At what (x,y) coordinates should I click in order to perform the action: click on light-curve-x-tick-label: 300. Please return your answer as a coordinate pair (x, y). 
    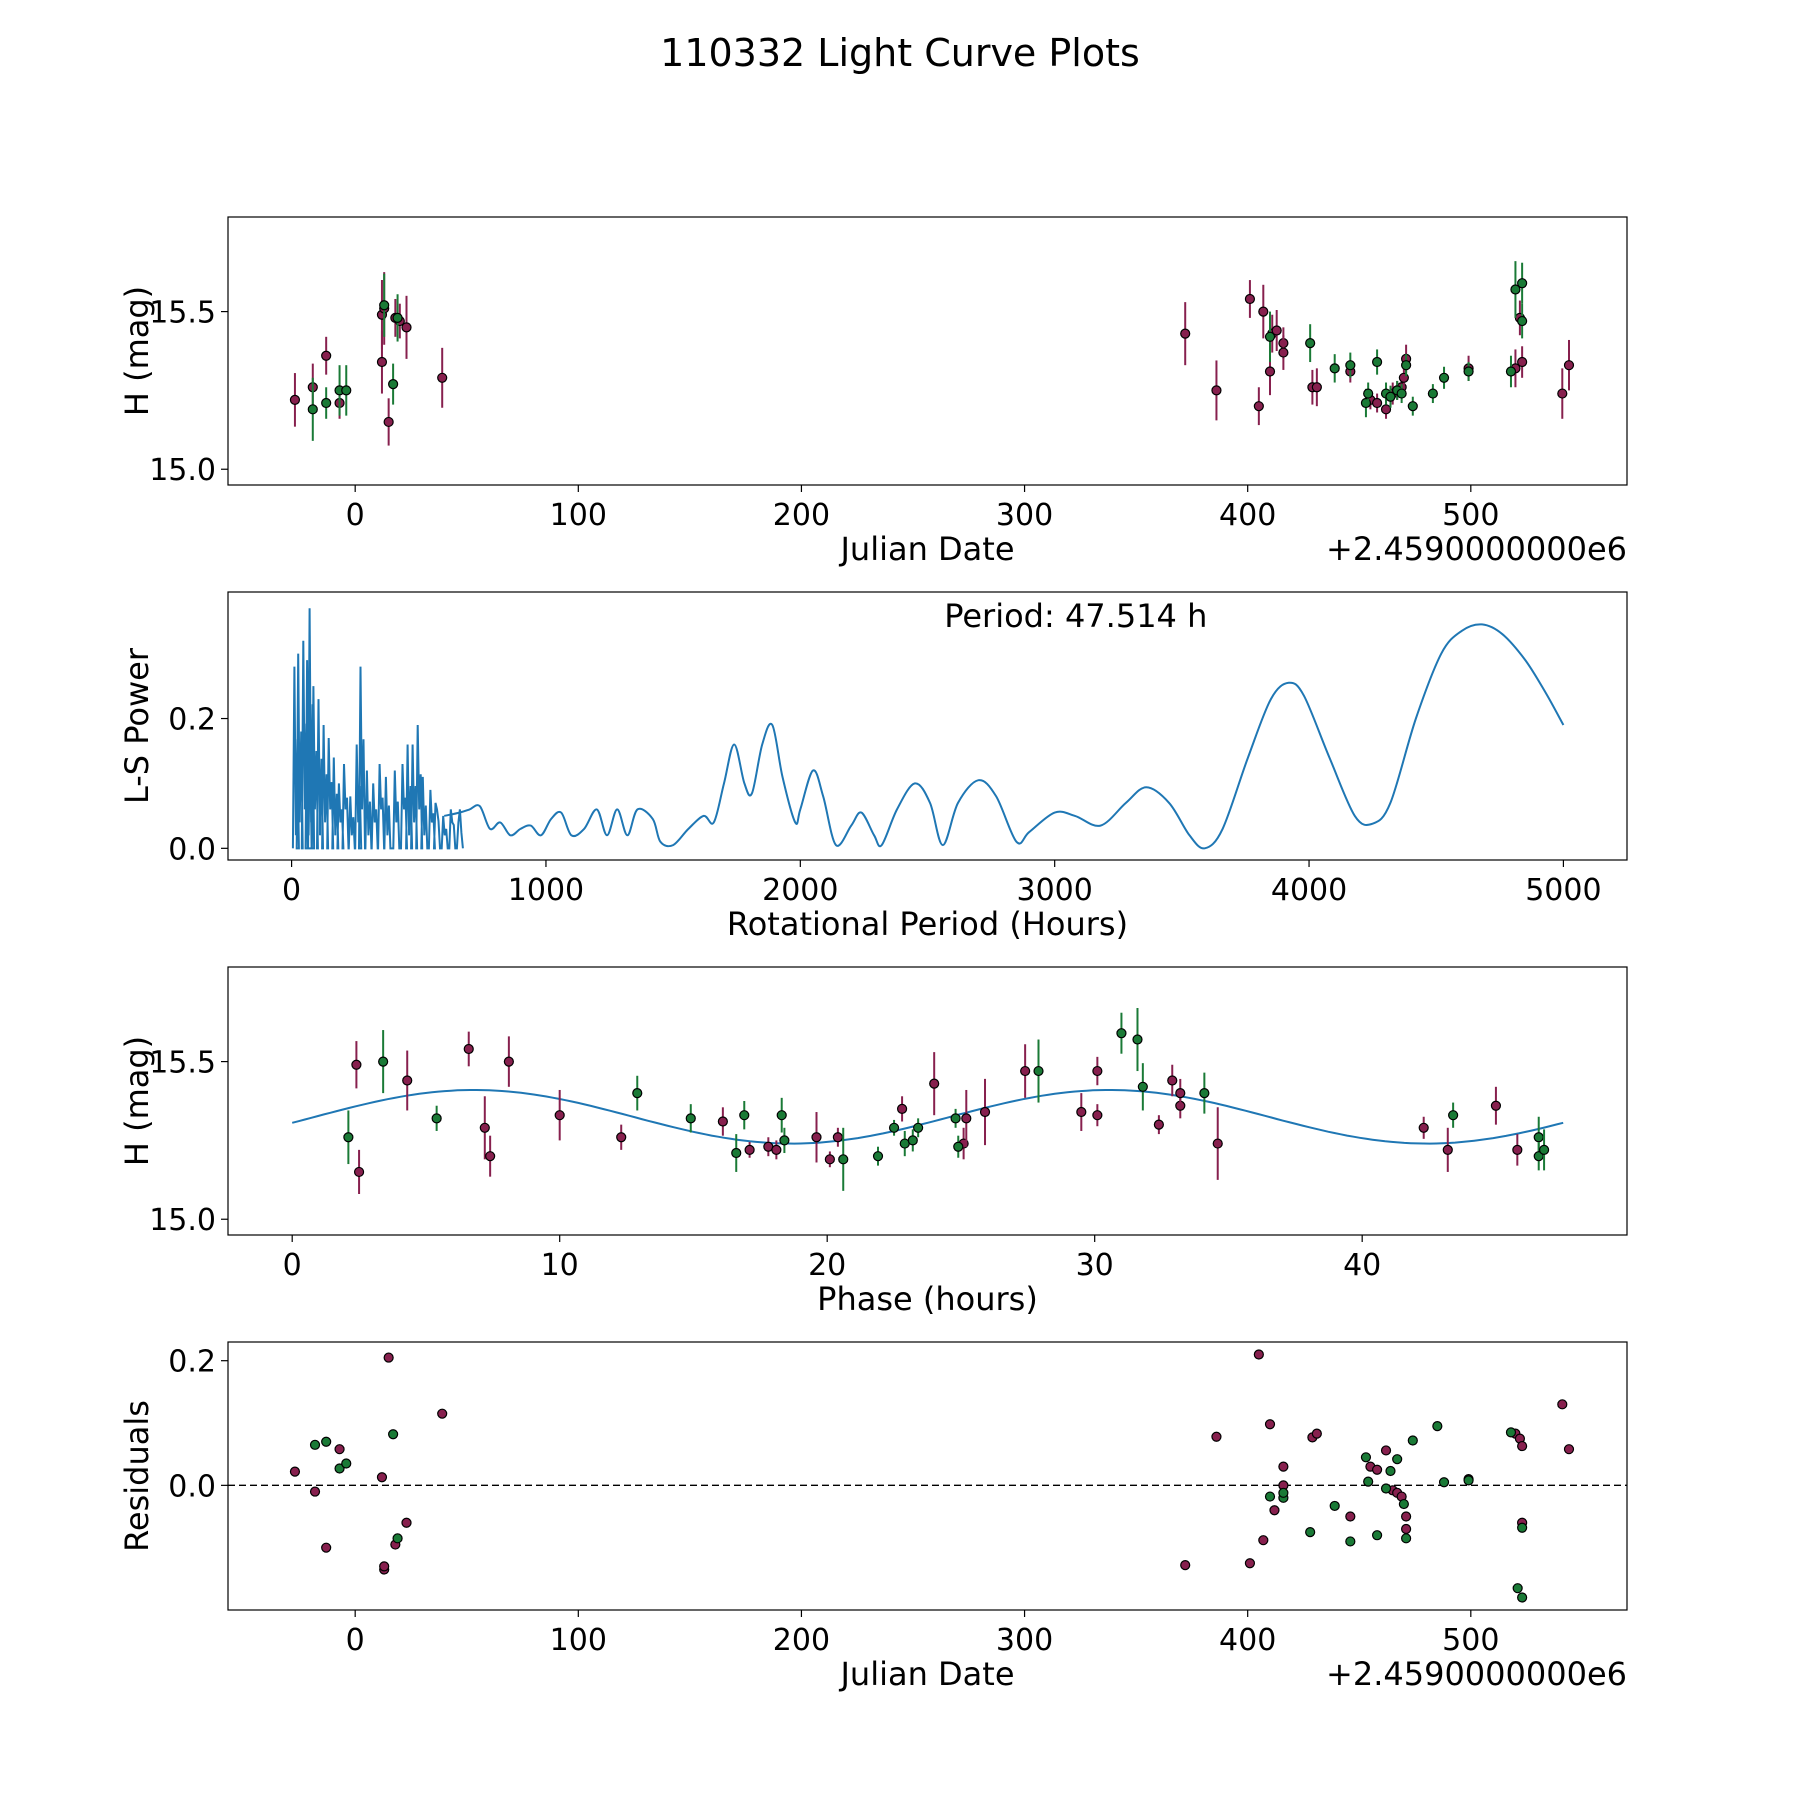
    Looking at the image, I should click on (1024, 515).